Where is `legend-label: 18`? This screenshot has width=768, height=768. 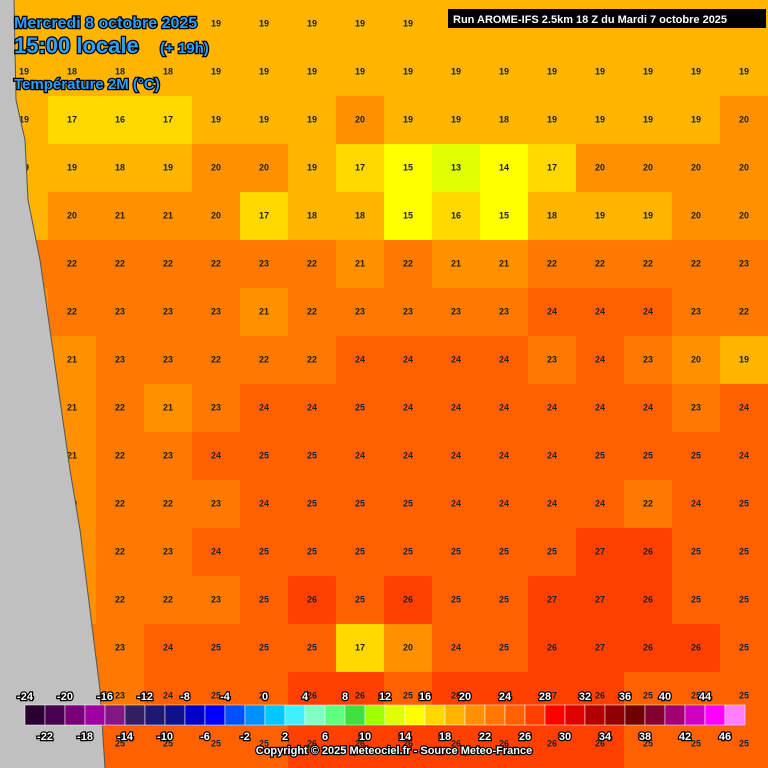 legend-label: 18 is located at coordinates (445, 737).